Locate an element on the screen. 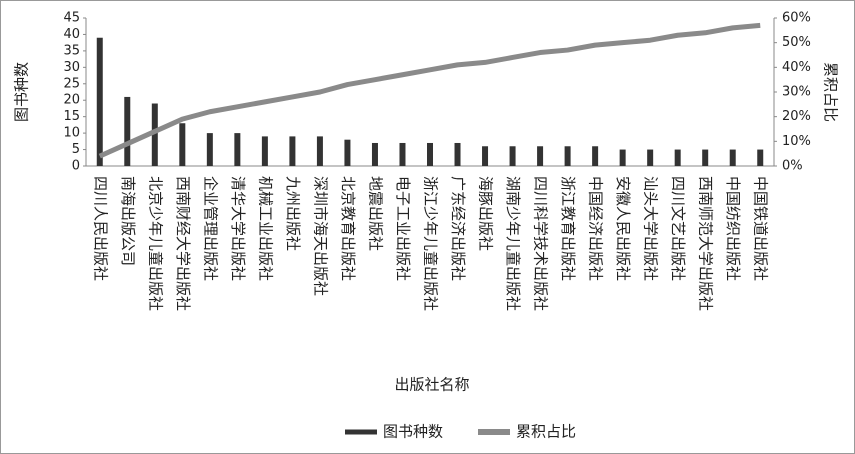 The height and width of the screenshot is (454, 855). x-tick-label: 广东经济出版社 is located at coordinates (458, 228).